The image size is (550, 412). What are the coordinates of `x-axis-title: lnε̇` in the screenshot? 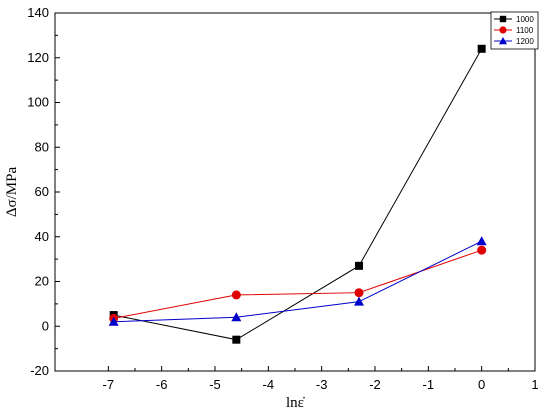 It's located at (295, 403).